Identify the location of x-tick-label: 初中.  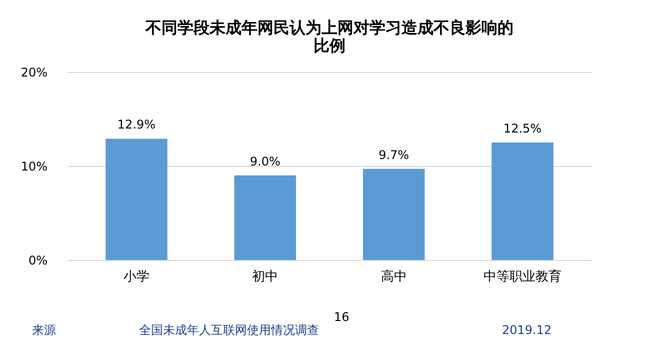
(265, 277).